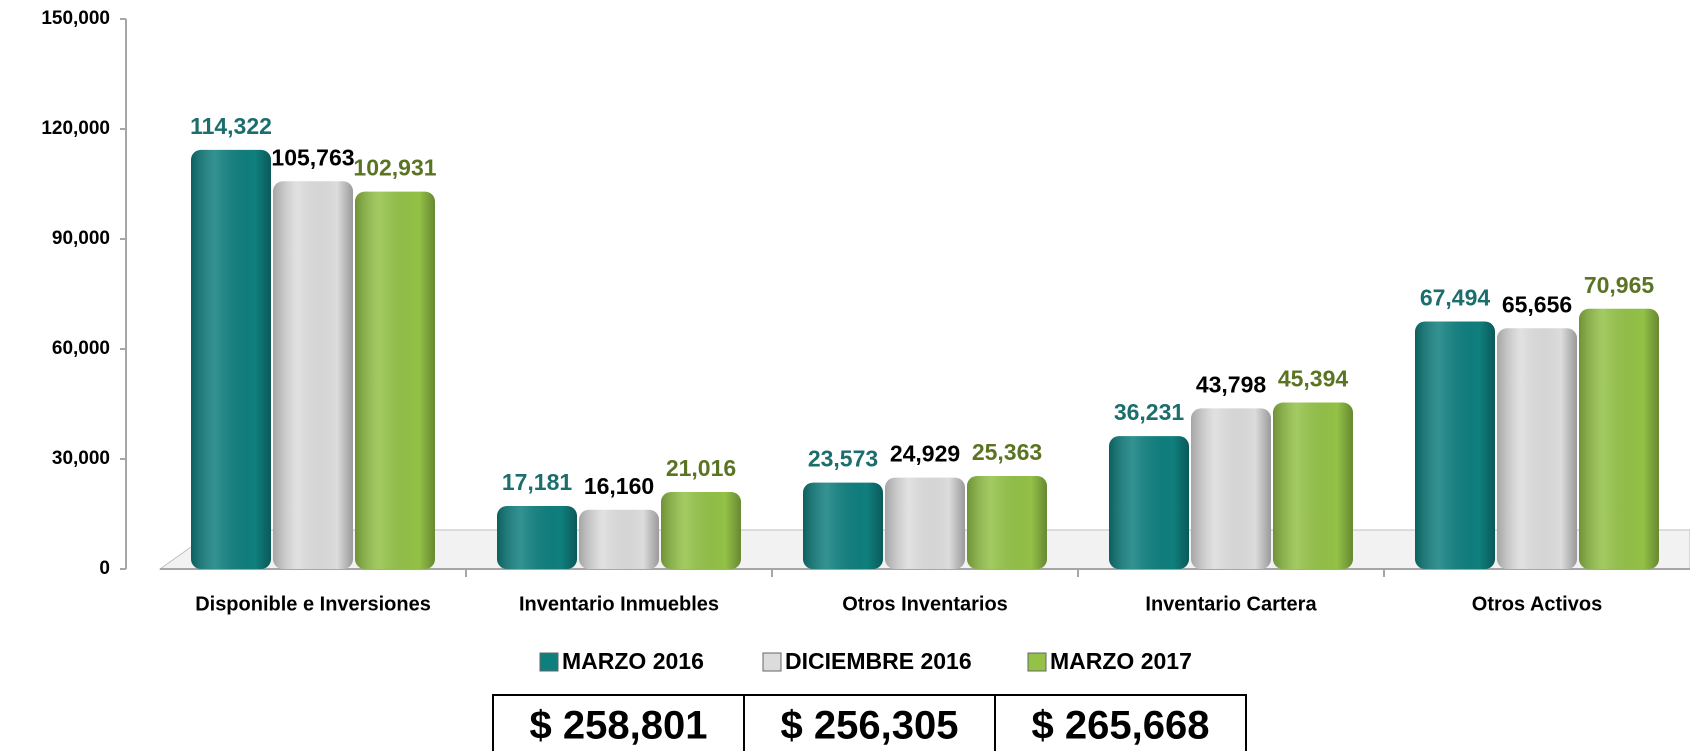 This screenshot has height=751, width=1690. What do you see at coordinates (104, 568) in the screenshot?
I see `y-tick-label: 0` at bounding box center [104, 568].